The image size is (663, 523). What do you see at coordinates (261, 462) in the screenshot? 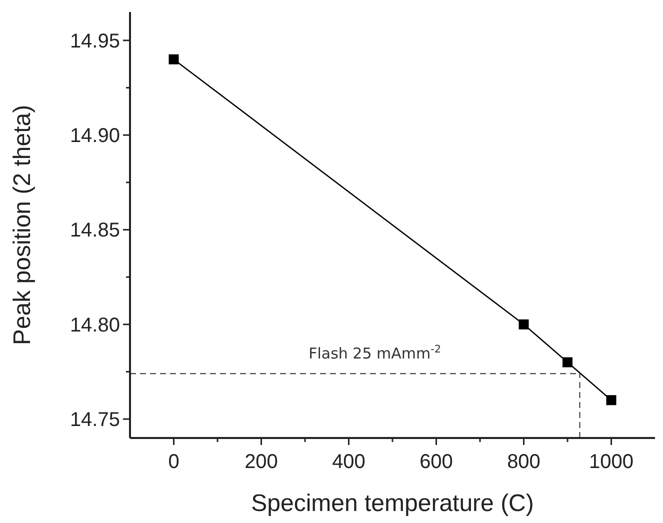
I see `x-tick-label: 200` at bounding box center [261, 462].